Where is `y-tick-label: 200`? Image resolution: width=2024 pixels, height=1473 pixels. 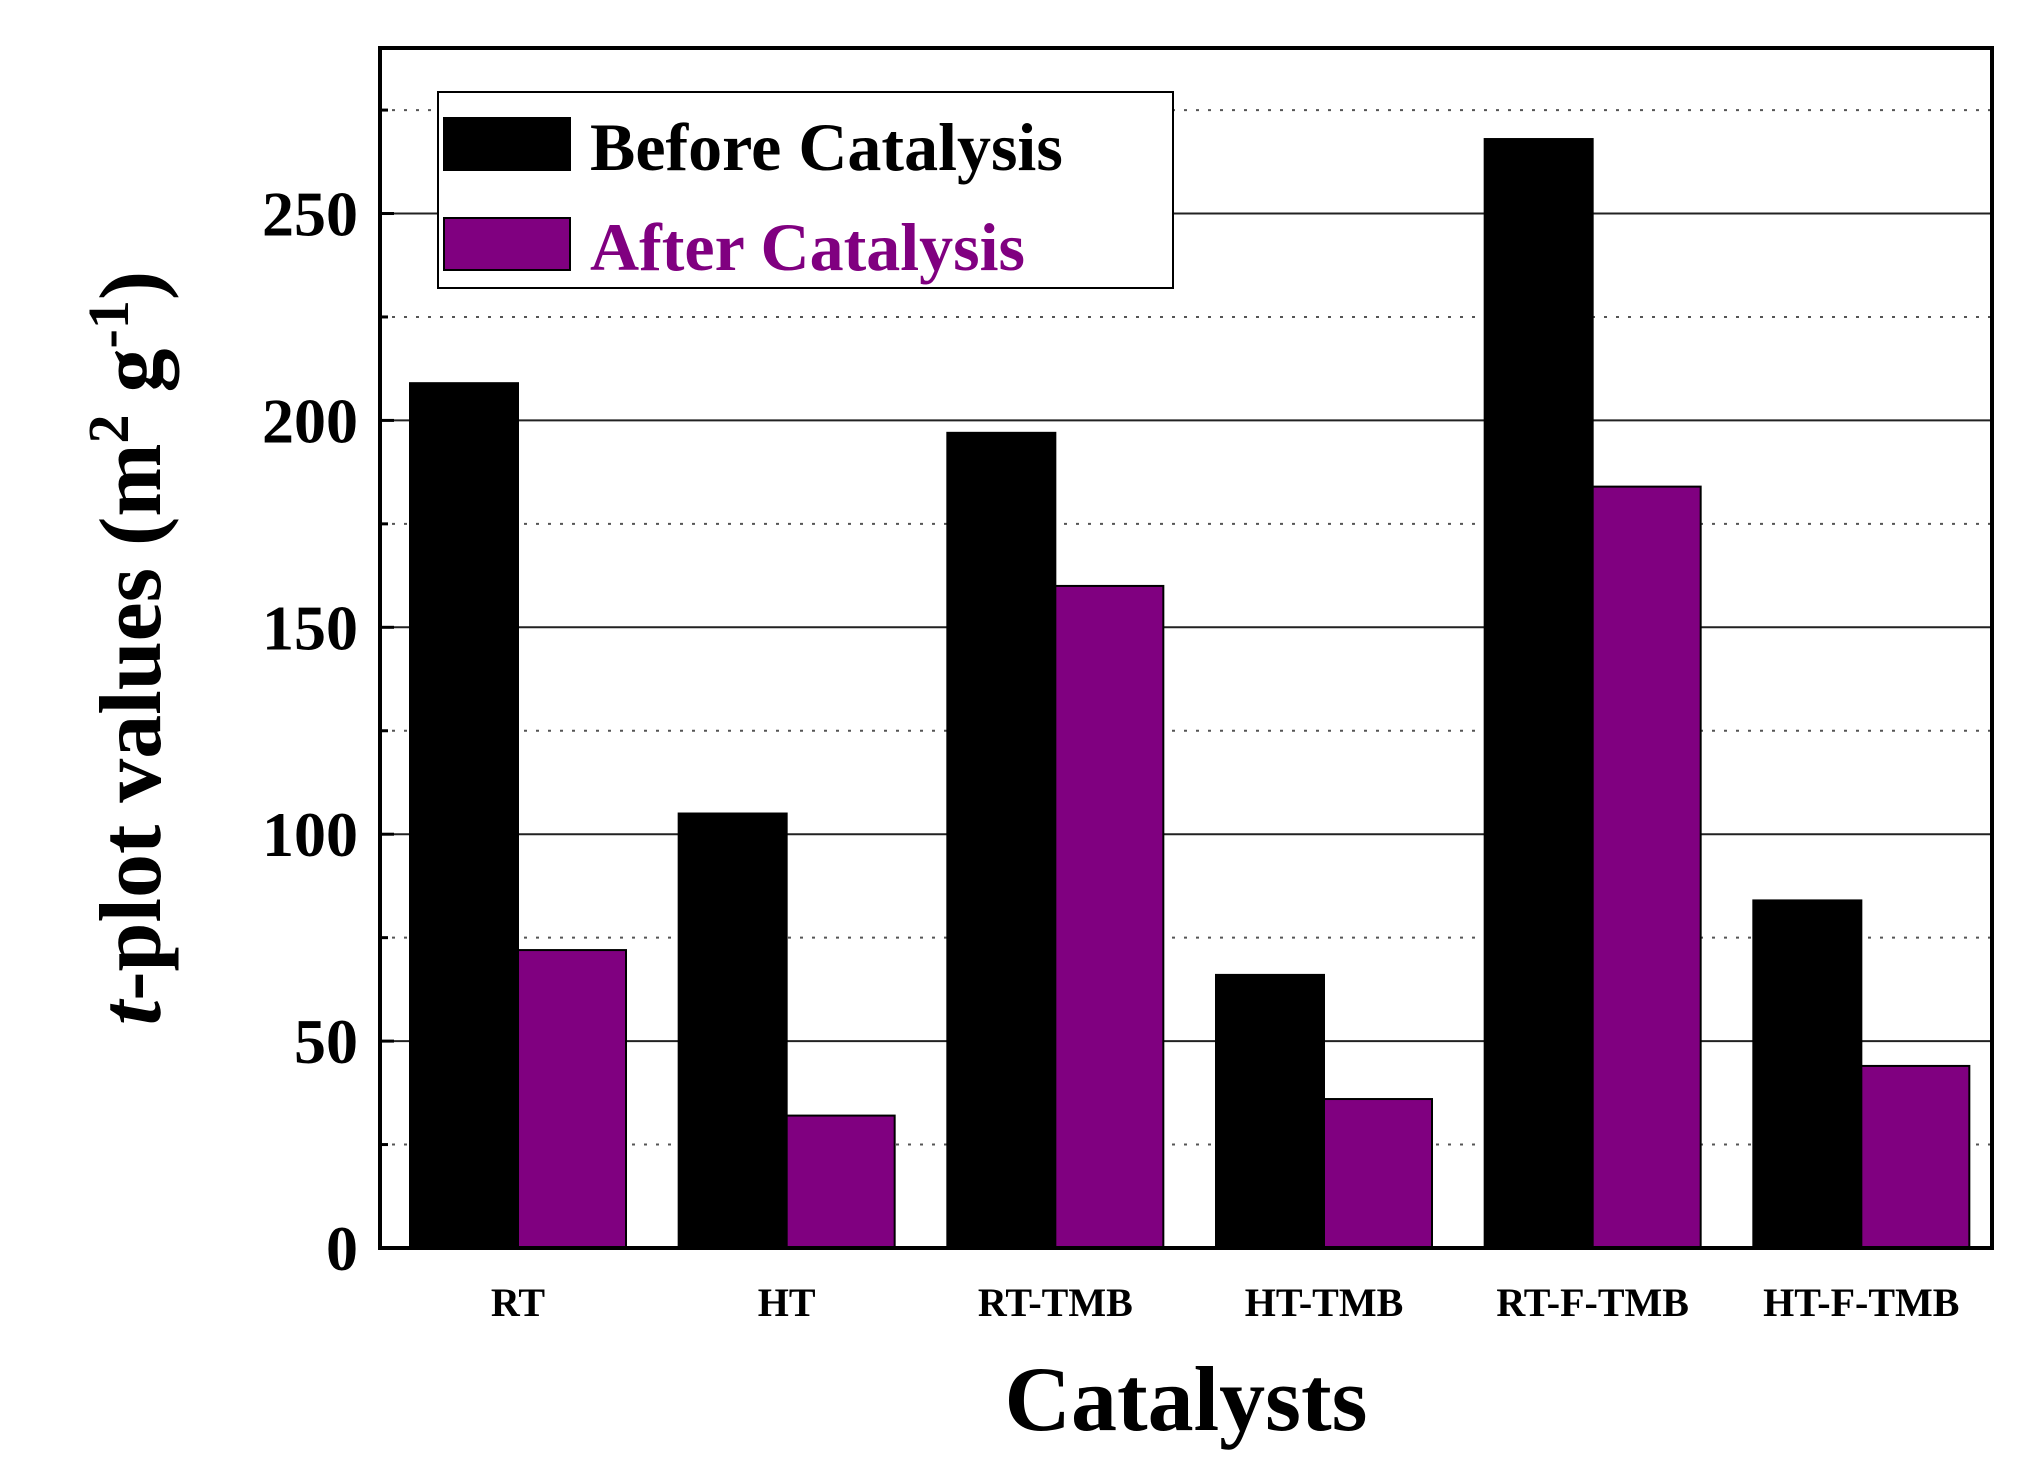 y-tick-label: 200 is located at coordinates (310, 420).